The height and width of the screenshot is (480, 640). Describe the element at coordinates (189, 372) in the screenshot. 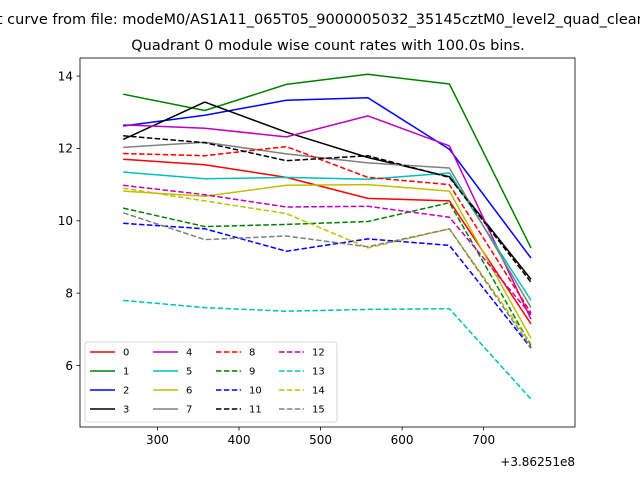

I see `legend-label-5: 5` at that location.